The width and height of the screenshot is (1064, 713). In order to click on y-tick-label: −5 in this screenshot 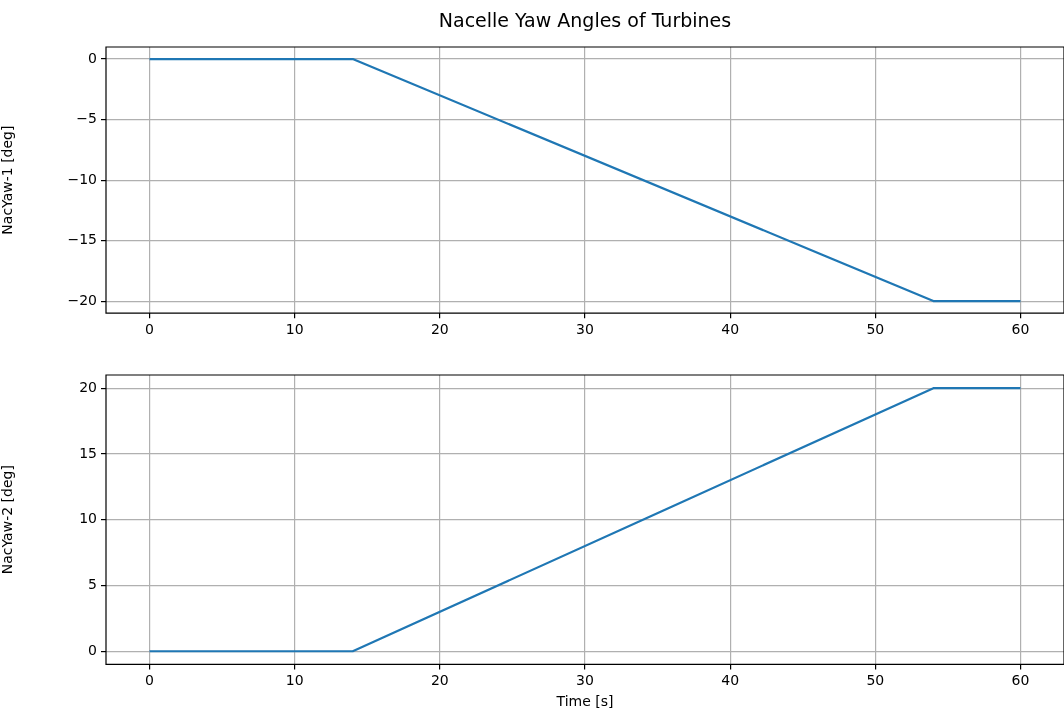, I will do `click(86, 118)`.